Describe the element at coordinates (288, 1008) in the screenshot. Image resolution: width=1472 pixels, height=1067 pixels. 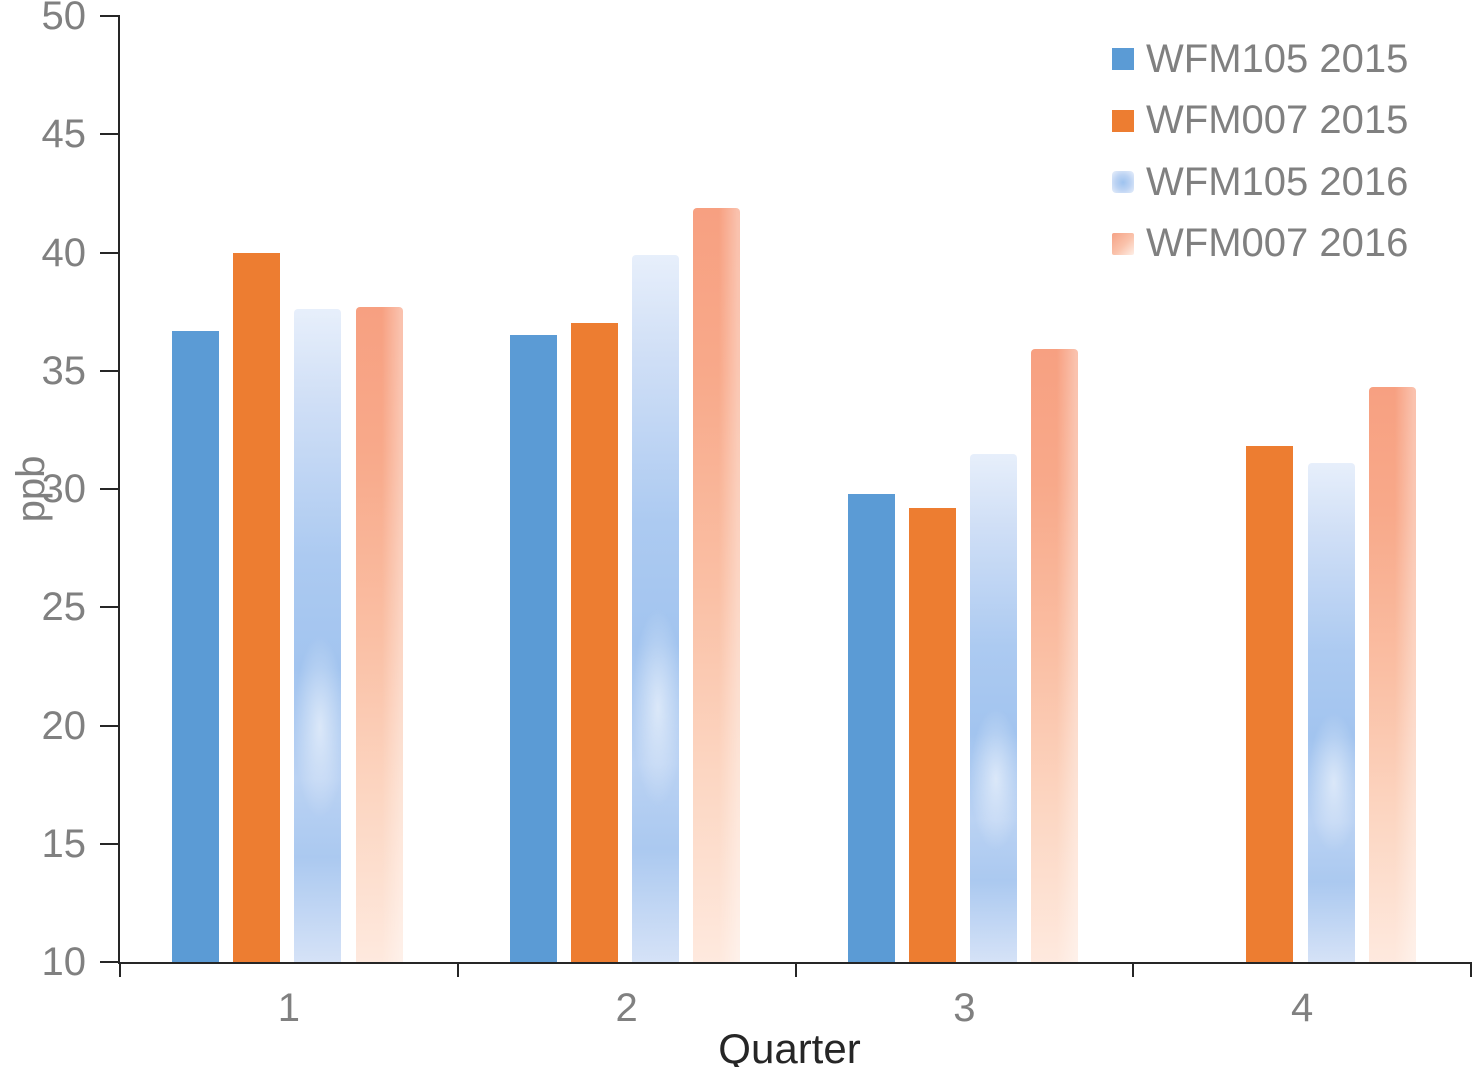
I see `category-label: 1` at that location.